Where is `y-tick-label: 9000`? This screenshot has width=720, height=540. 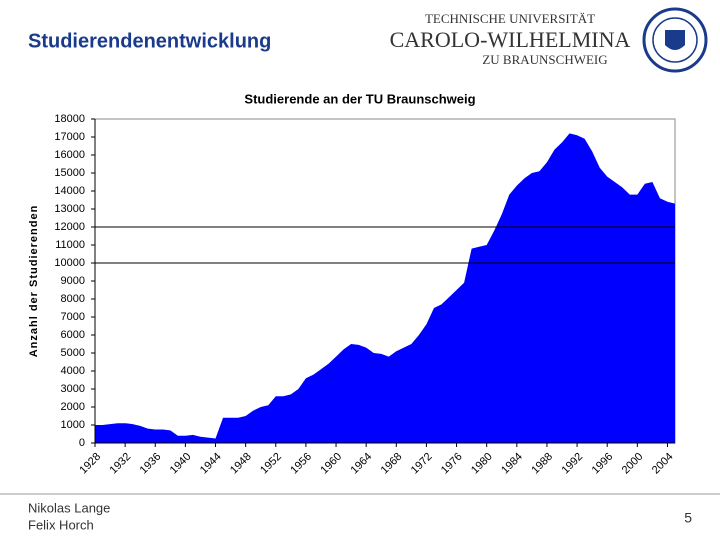 y-tick-label: 9000 is located at coordinates (73, 281).